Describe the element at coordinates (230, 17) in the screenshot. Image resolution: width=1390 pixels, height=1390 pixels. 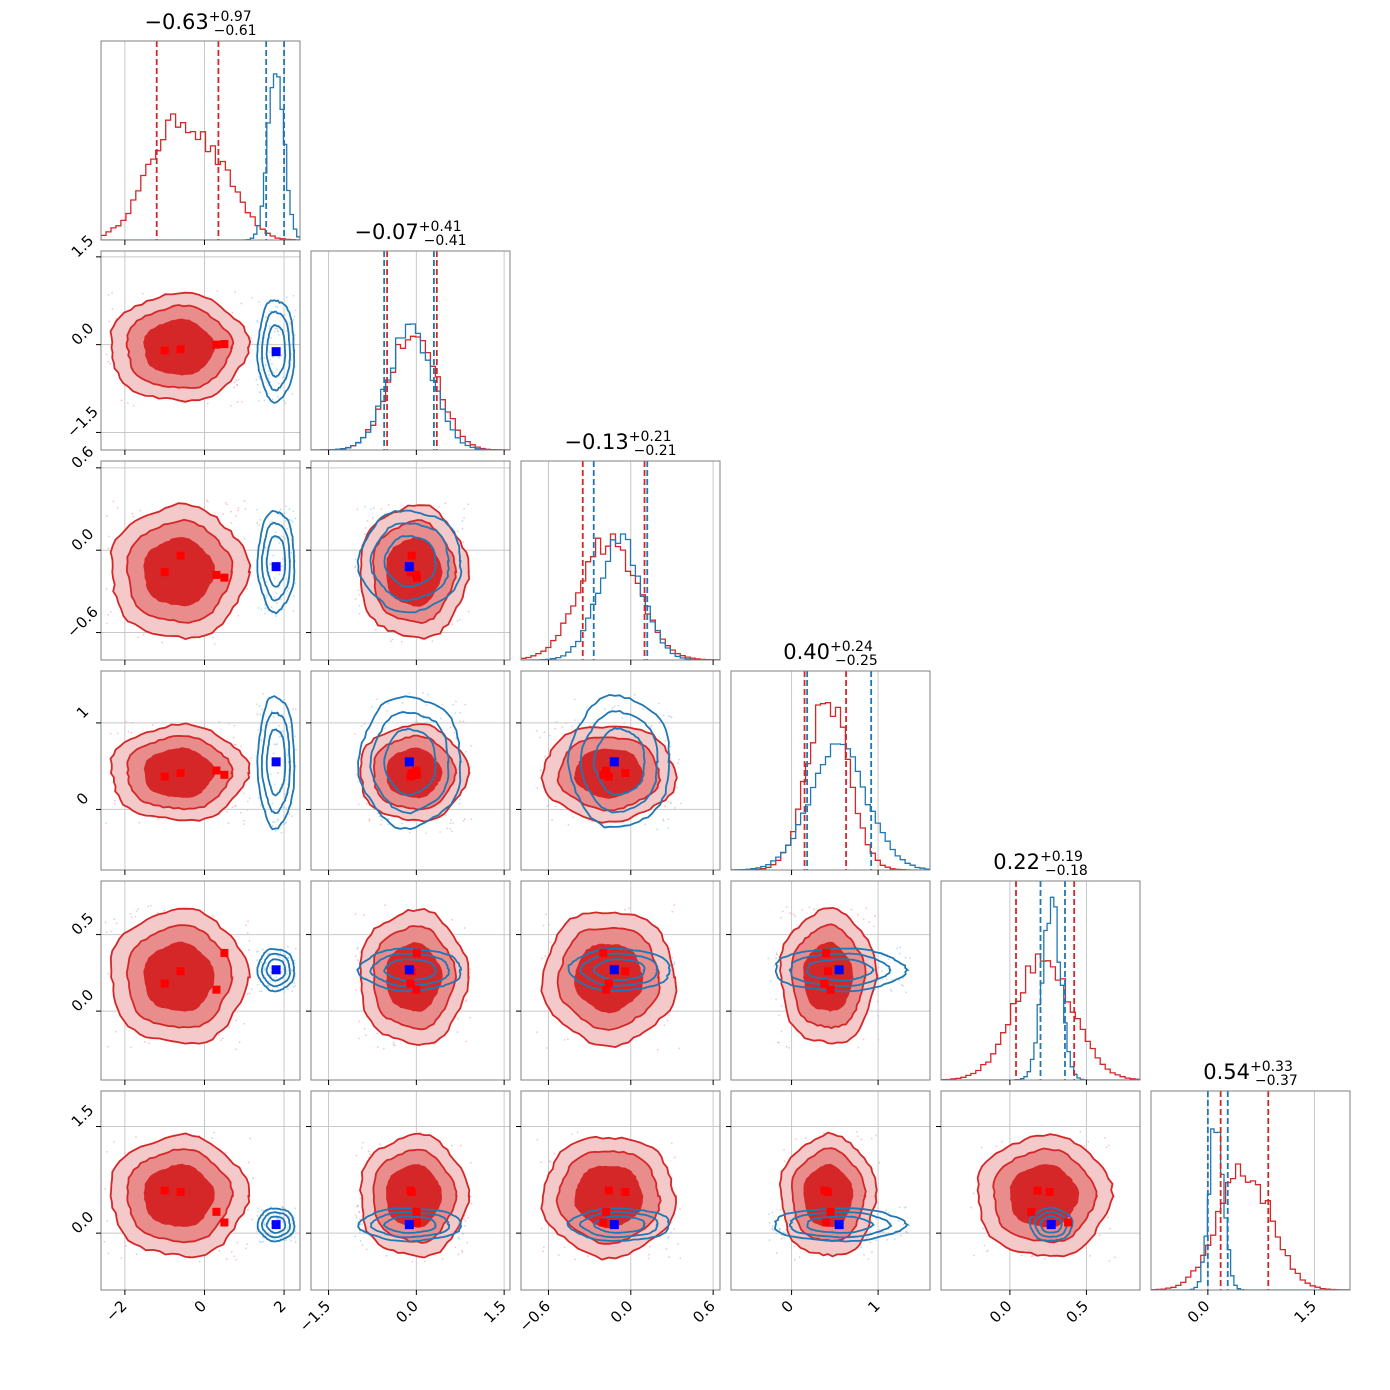
I see `title-plus: +0.97` at that location.